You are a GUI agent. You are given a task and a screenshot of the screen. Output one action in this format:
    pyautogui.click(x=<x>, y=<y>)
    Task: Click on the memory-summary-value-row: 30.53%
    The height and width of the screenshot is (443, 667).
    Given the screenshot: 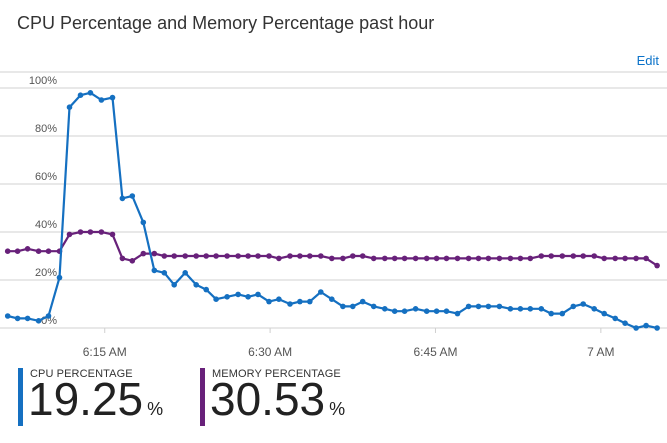 What is the action you would take?
    pyautogui.click(x=277, y=399)
    